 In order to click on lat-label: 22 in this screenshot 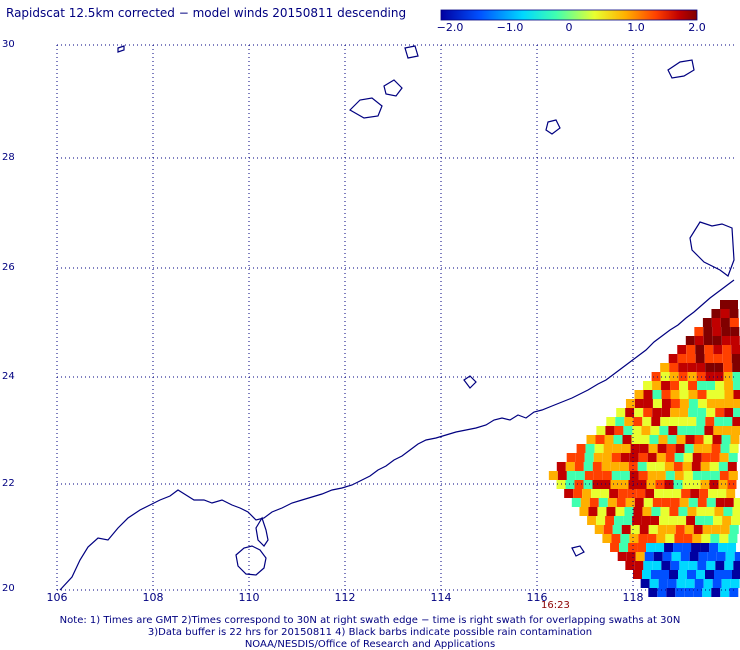, I will do `click(8, 483)`.